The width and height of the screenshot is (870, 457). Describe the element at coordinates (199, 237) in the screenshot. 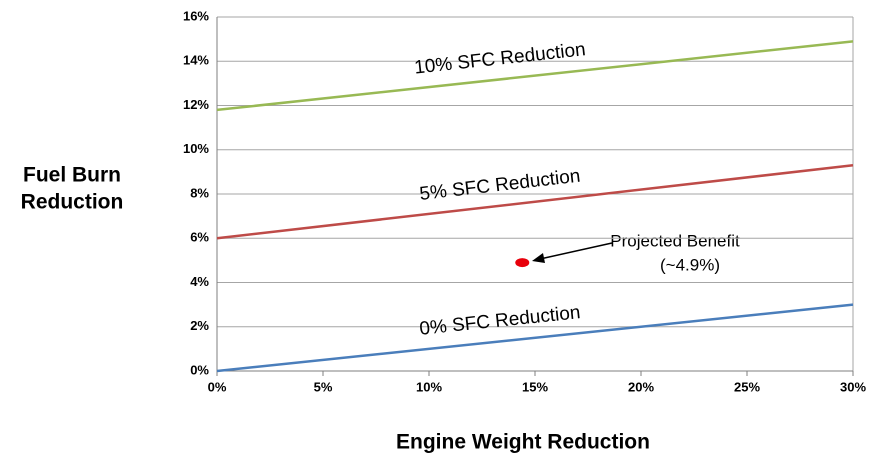

I see `y-tick-label: 6%` at that location.